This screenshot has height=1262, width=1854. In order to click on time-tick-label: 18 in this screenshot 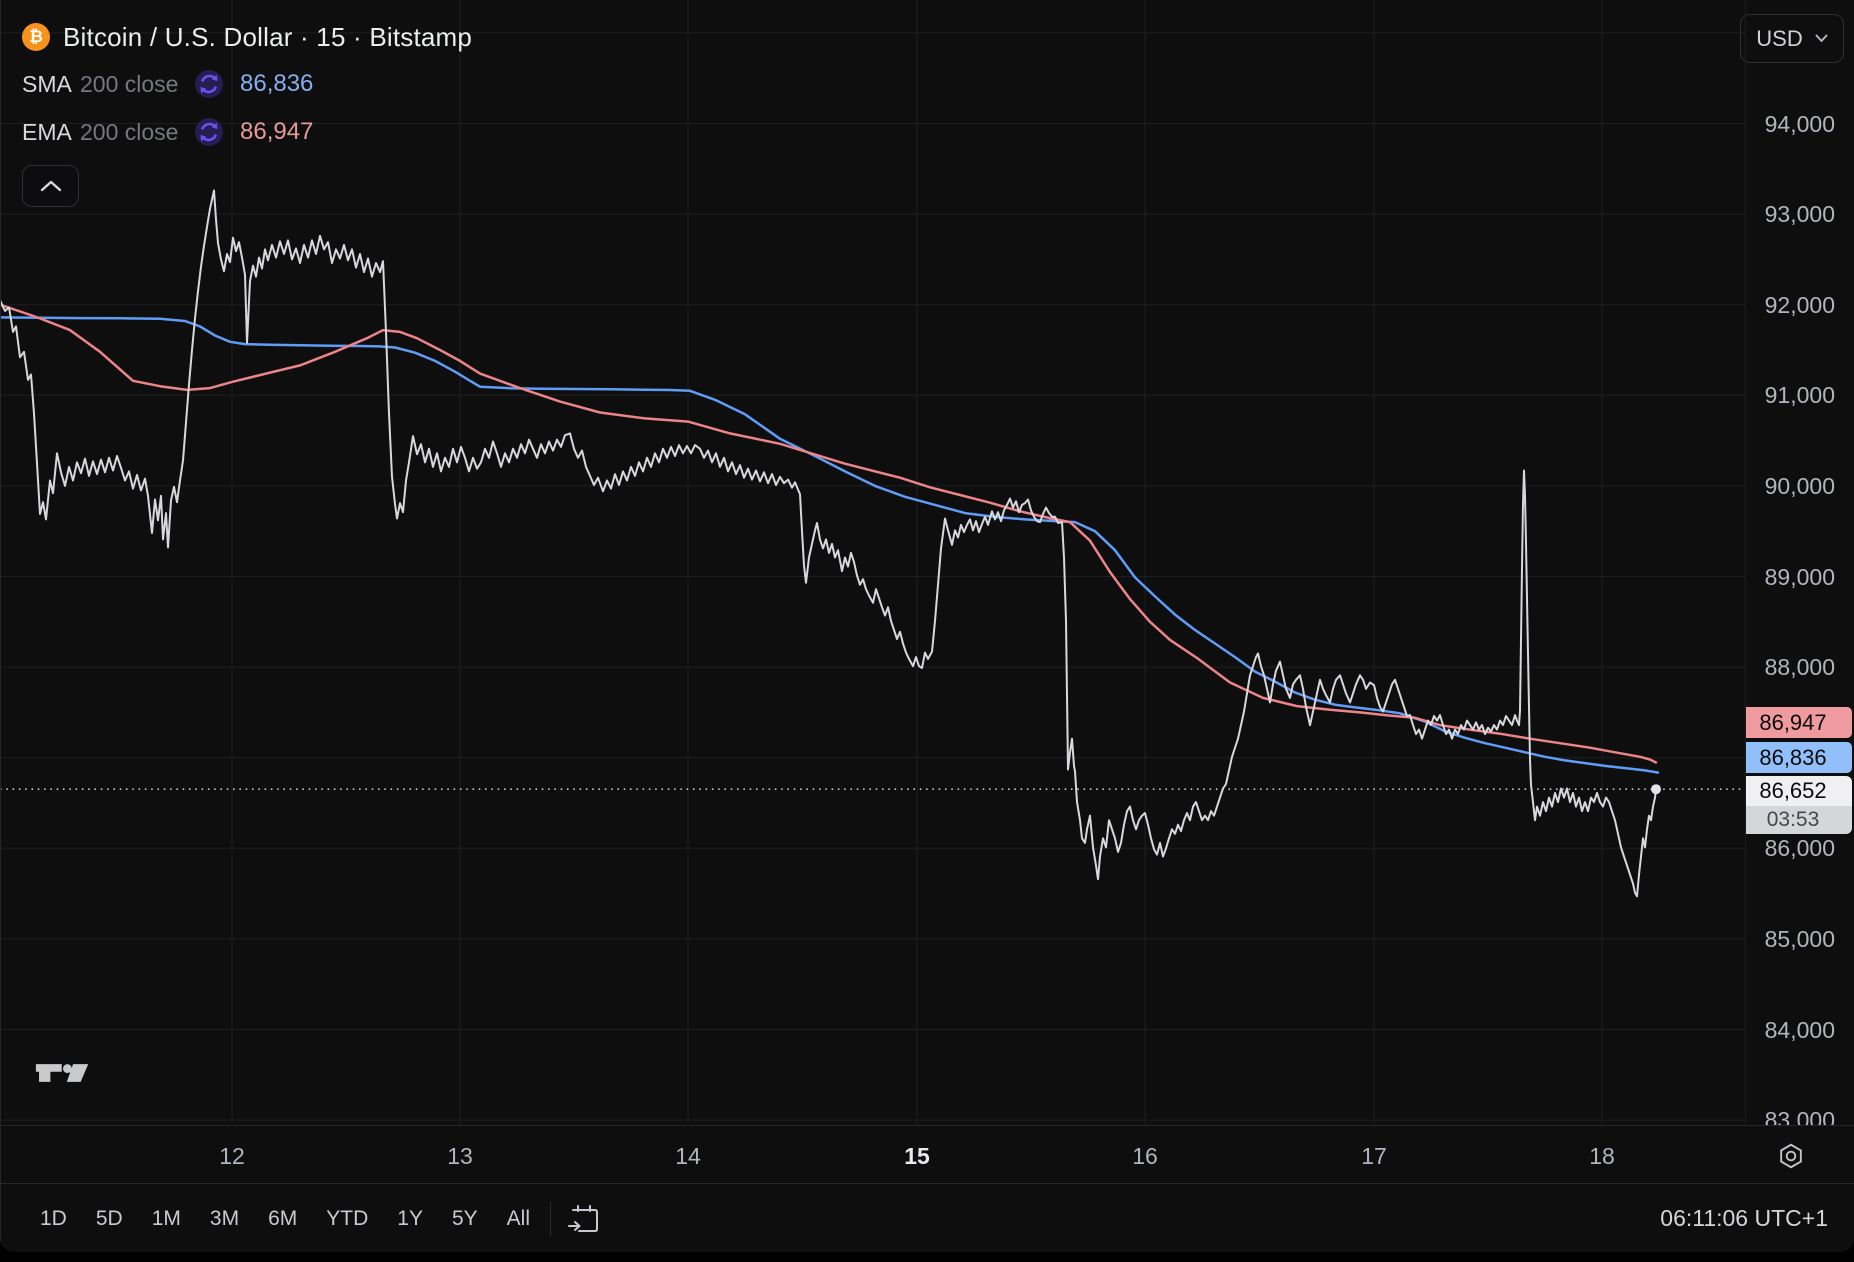, I will do `click(1602, 1156)`.